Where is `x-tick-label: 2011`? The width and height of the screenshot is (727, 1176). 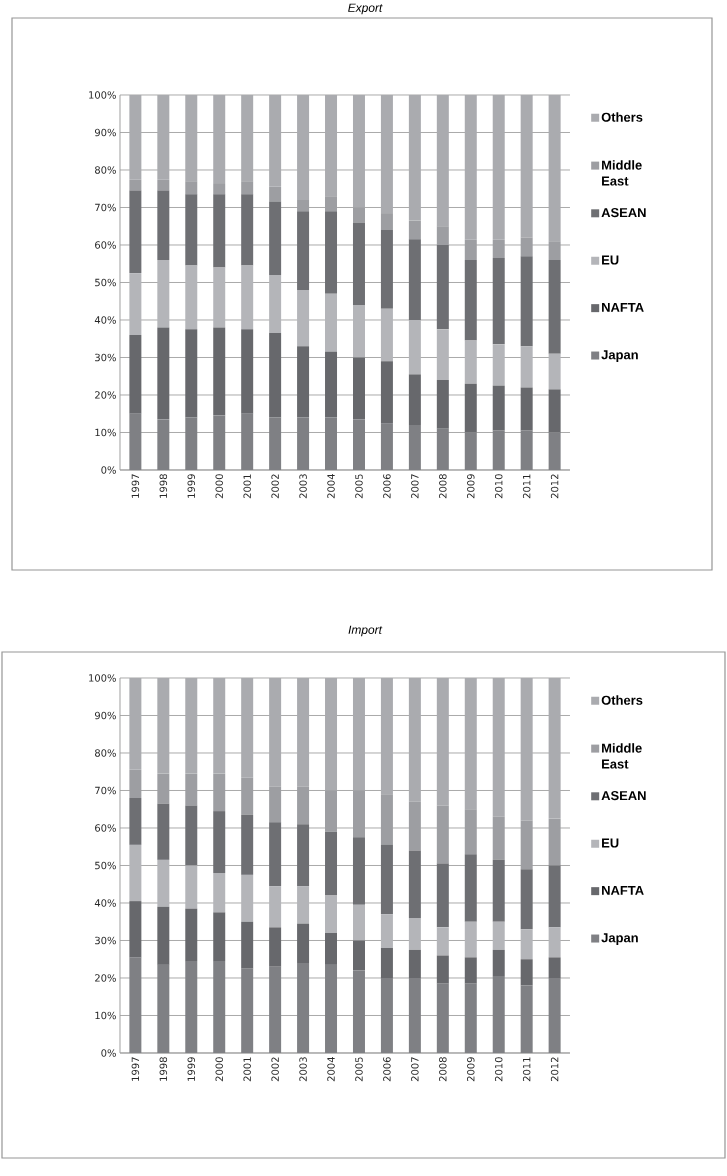 x-tick-label: 2011 is located at coordinates (526, 486).